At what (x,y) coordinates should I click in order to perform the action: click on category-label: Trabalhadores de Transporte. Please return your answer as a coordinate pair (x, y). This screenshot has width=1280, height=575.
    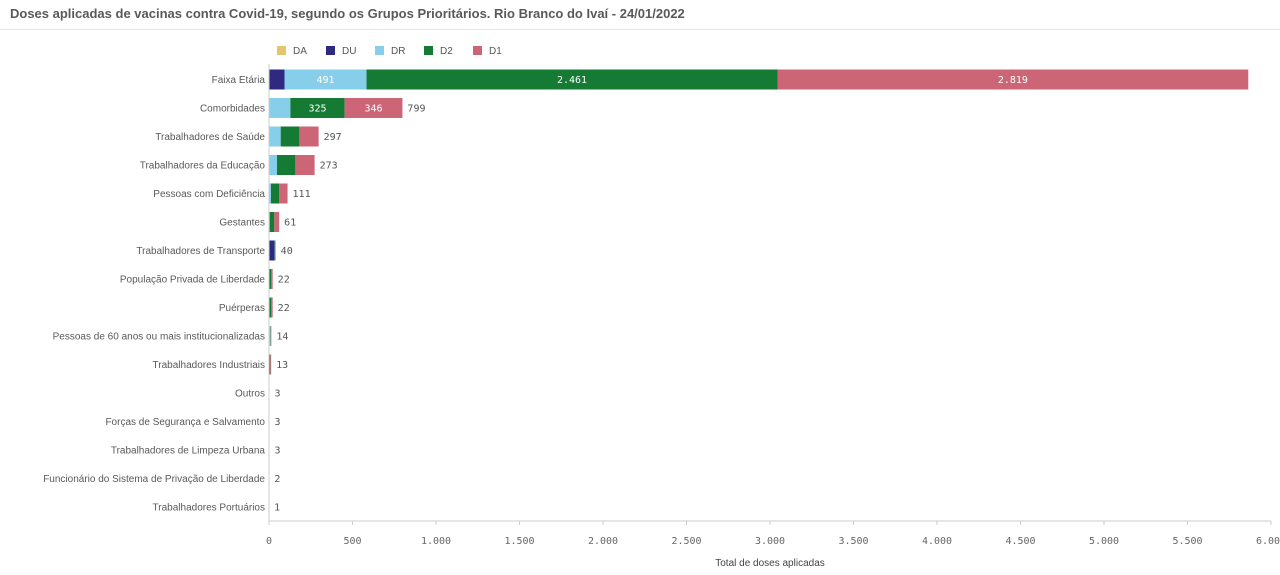
    Looking at the image, I should click on (200, 251).